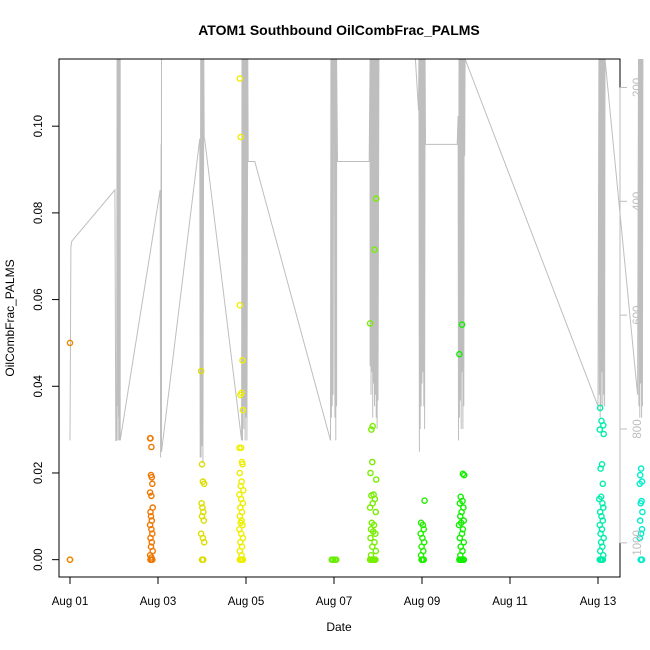  What do you see at coordinates (422, 602) in the screenshot?
I see `x-tick-label: Aug 09` at bounding box center [422, 602].